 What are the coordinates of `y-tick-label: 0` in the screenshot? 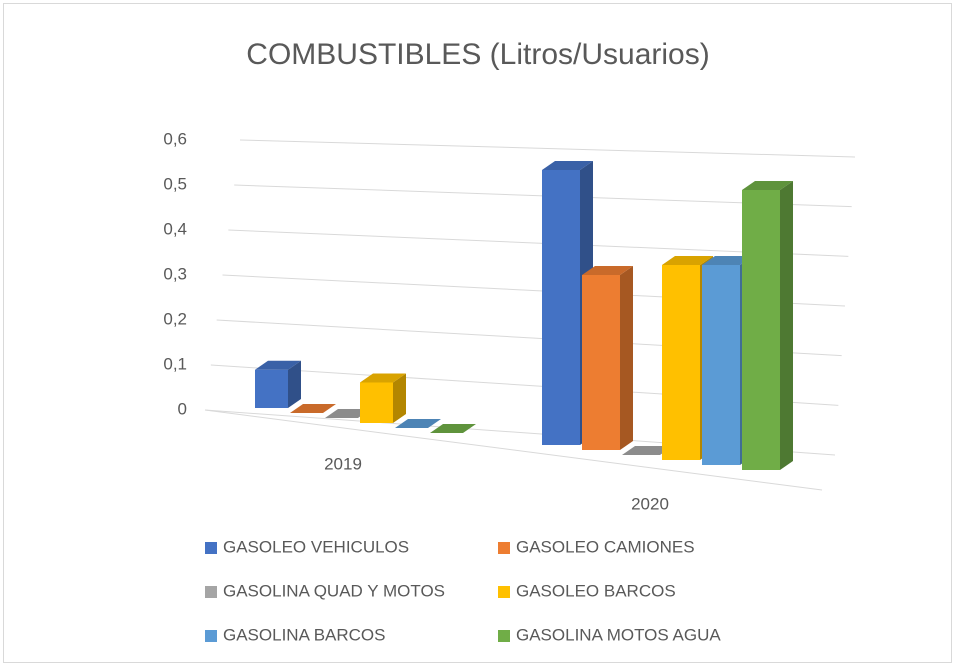 It's located at (182, 408).